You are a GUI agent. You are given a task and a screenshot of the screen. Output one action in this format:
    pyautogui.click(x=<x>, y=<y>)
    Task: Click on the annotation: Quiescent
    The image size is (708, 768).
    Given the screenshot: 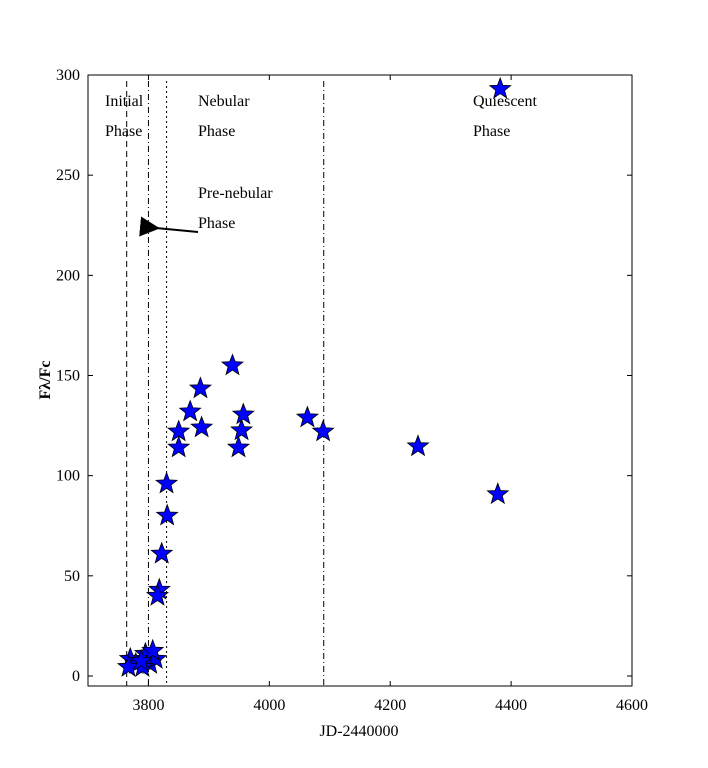 What is the action you would take?
    pyautogui.click(x=505, y=101)
    